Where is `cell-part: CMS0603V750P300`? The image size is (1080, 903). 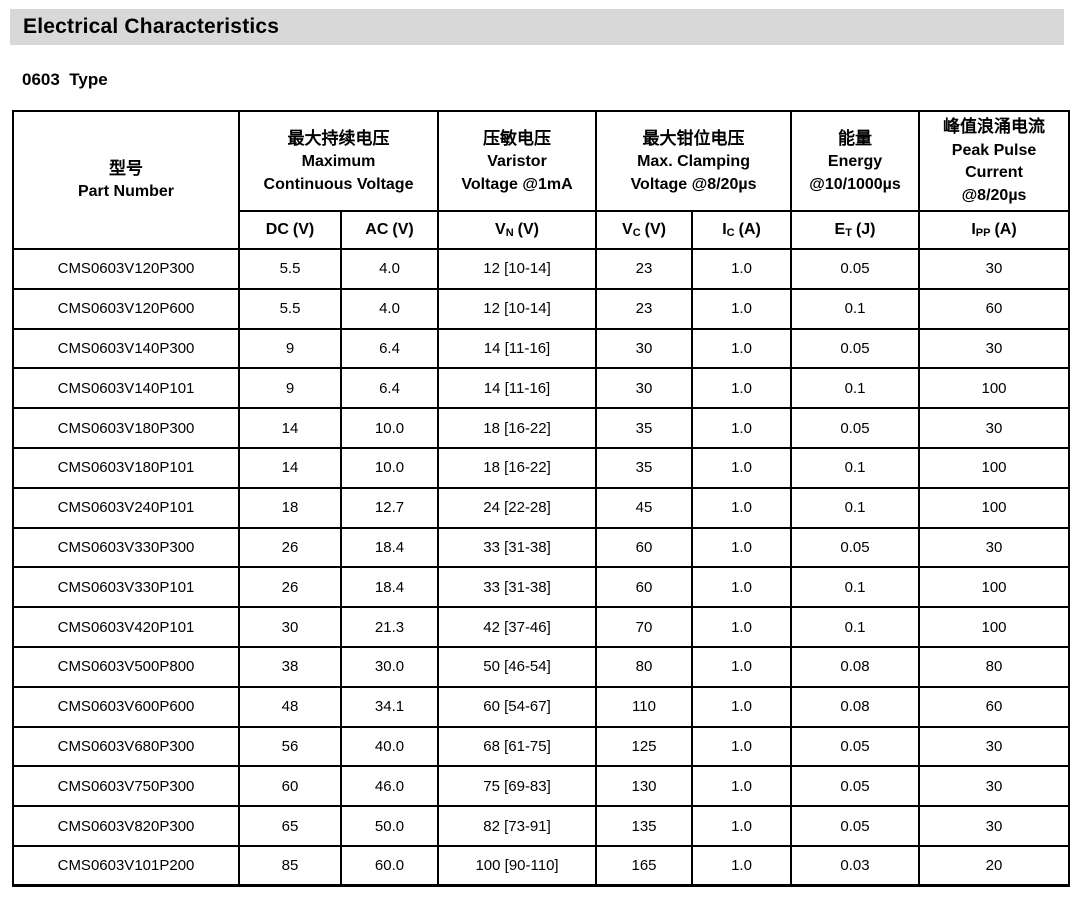 cell-part: CMS0603V750P300 is located at coordinates (126, 786).